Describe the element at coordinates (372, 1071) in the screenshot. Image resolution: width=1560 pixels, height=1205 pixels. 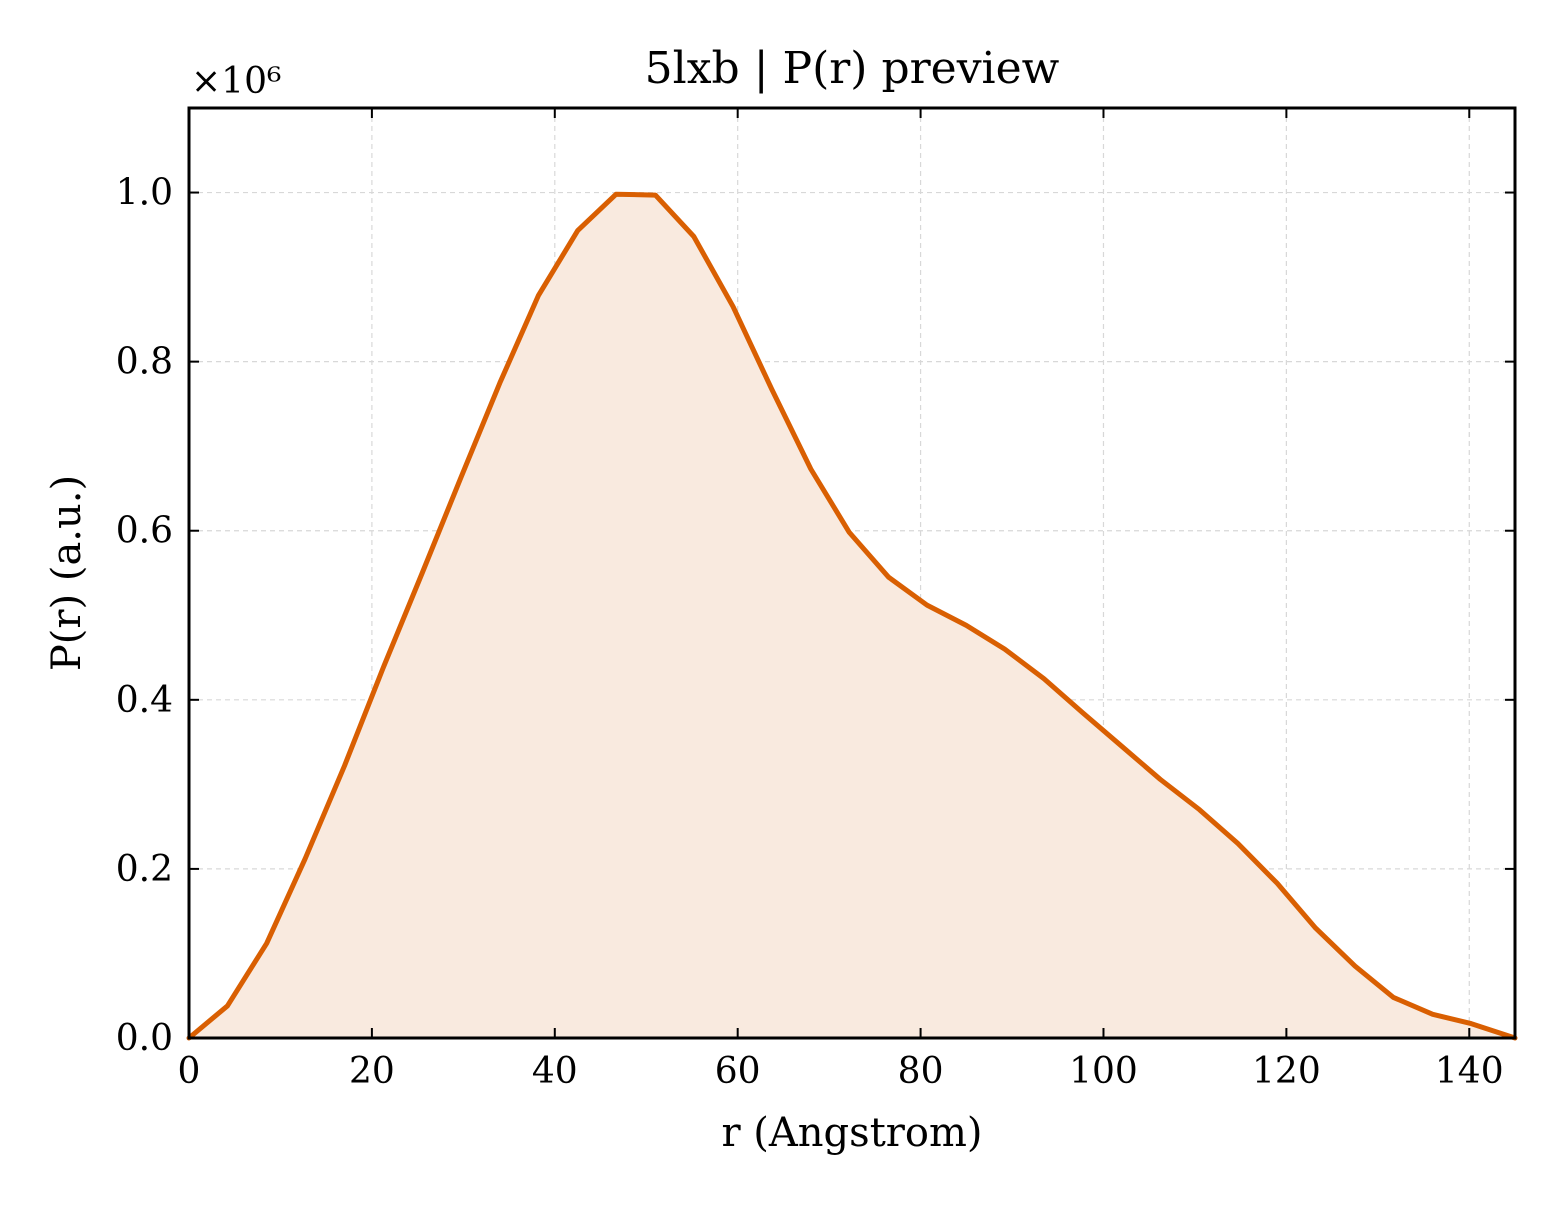
I see `x-tick-label: 20` at that location.